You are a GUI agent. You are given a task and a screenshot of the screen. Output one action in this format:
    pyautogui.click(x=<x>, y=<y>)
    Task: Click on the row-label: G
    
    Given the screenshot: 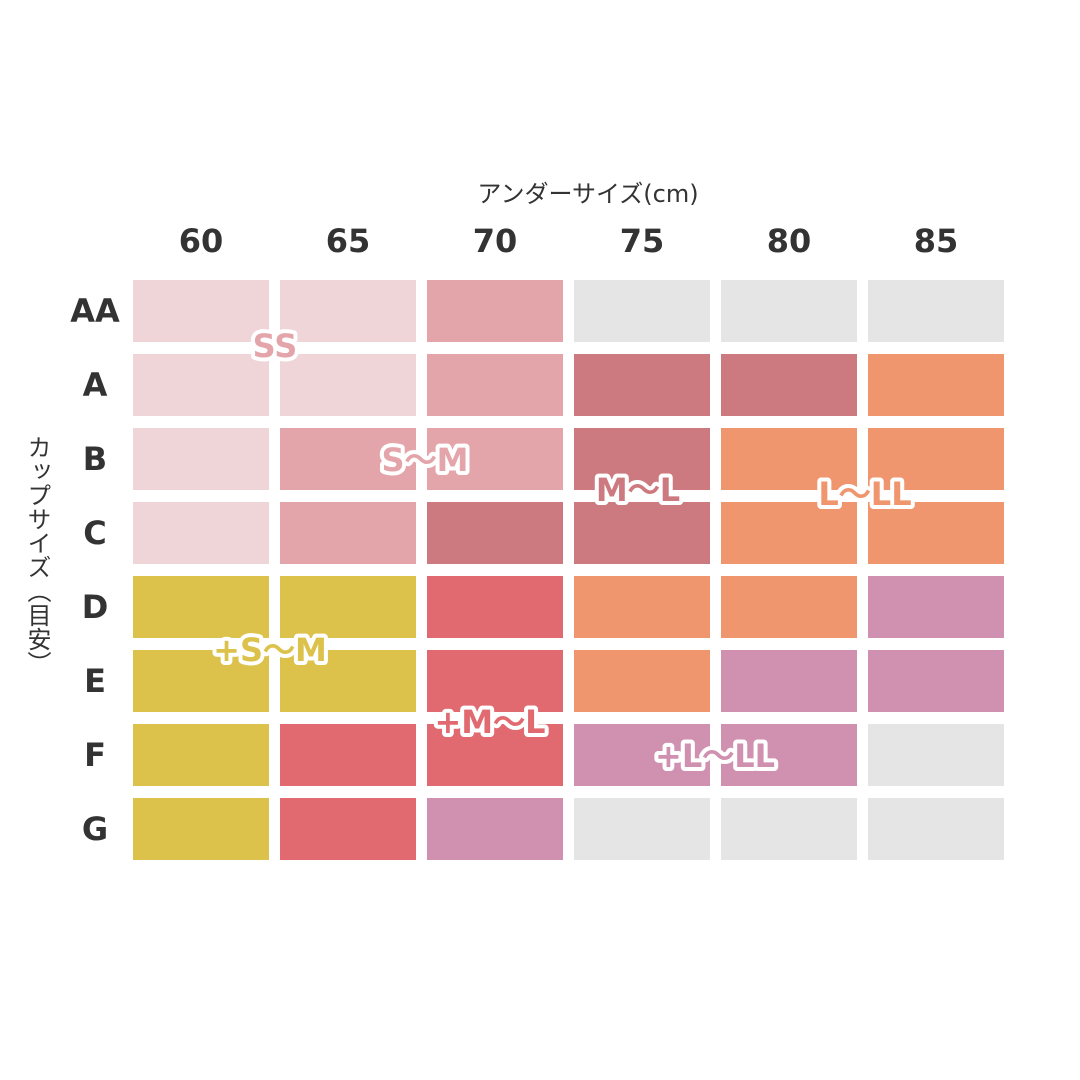 What is the action you would take?
    pyautogui.click(x=95, y=829)
    